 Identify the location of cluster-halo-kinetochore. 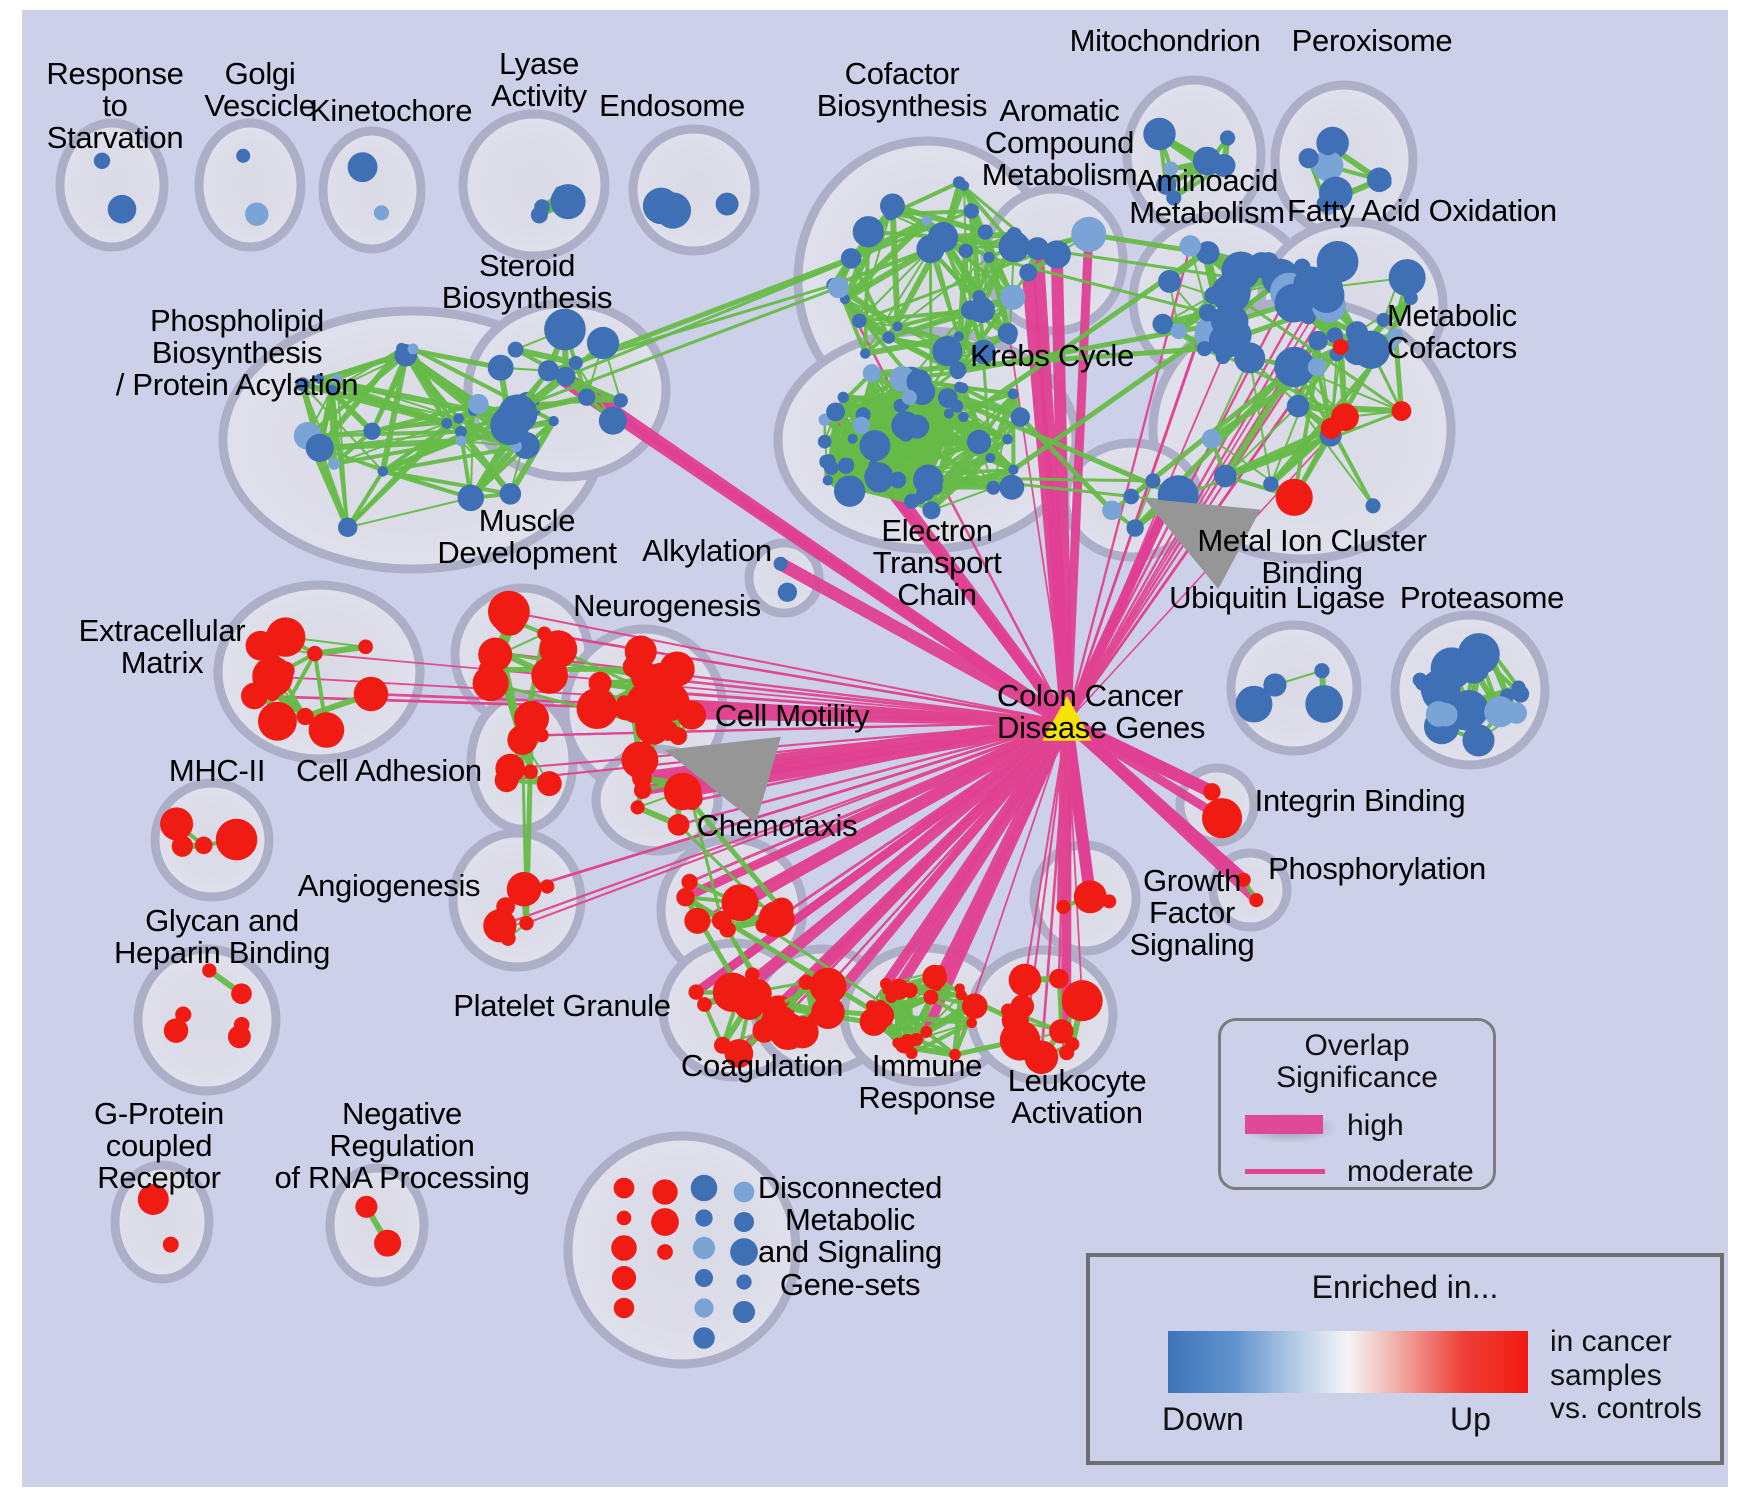
(372, 190).